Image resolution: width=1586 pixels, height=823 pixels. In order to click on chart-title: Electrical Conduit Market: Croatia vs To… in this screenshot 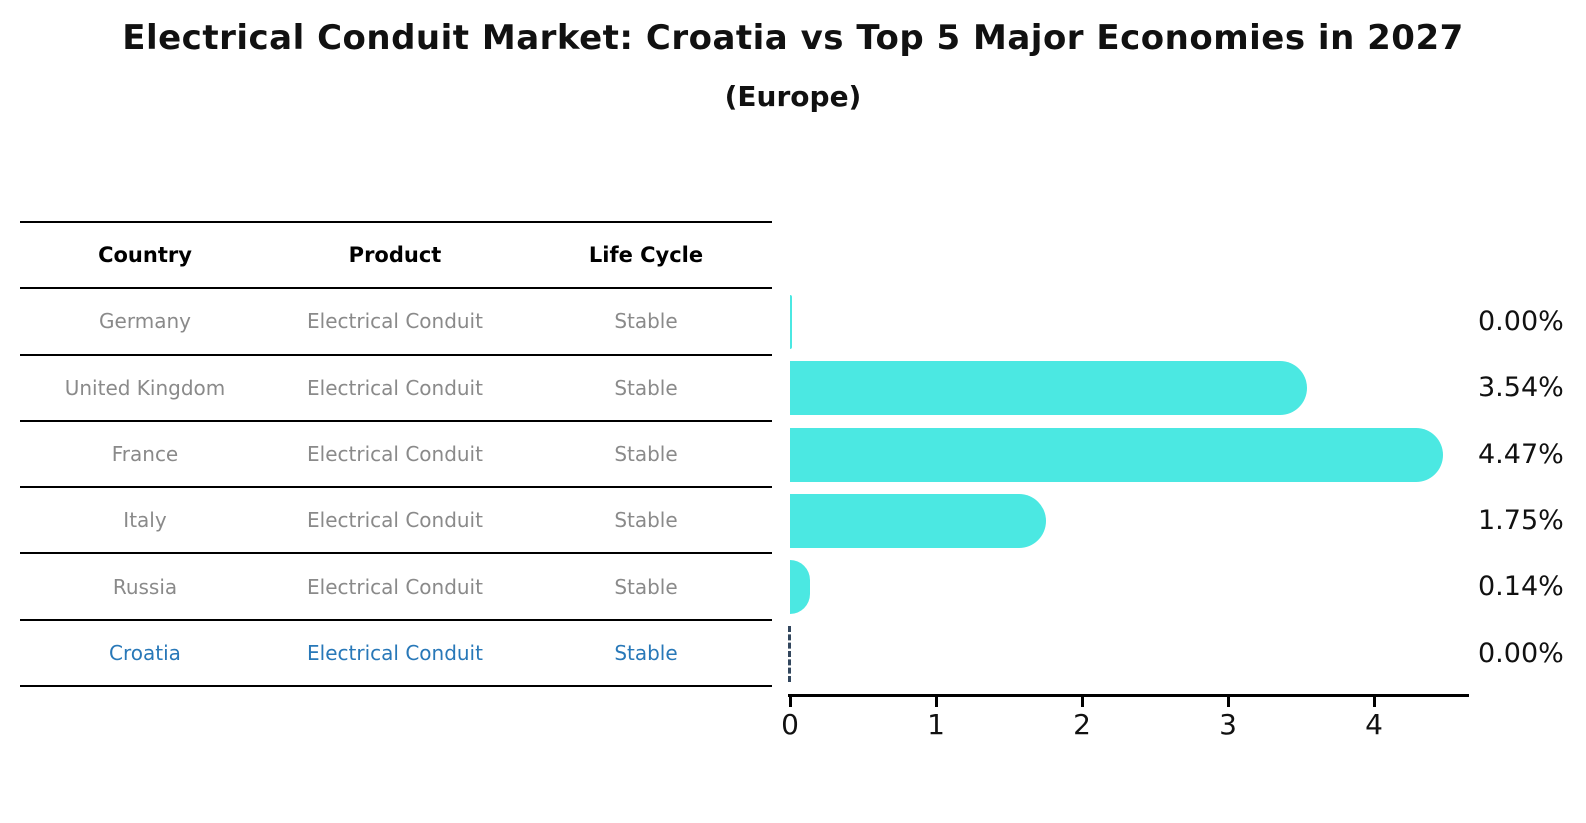, I will do `click(793, 38)`.